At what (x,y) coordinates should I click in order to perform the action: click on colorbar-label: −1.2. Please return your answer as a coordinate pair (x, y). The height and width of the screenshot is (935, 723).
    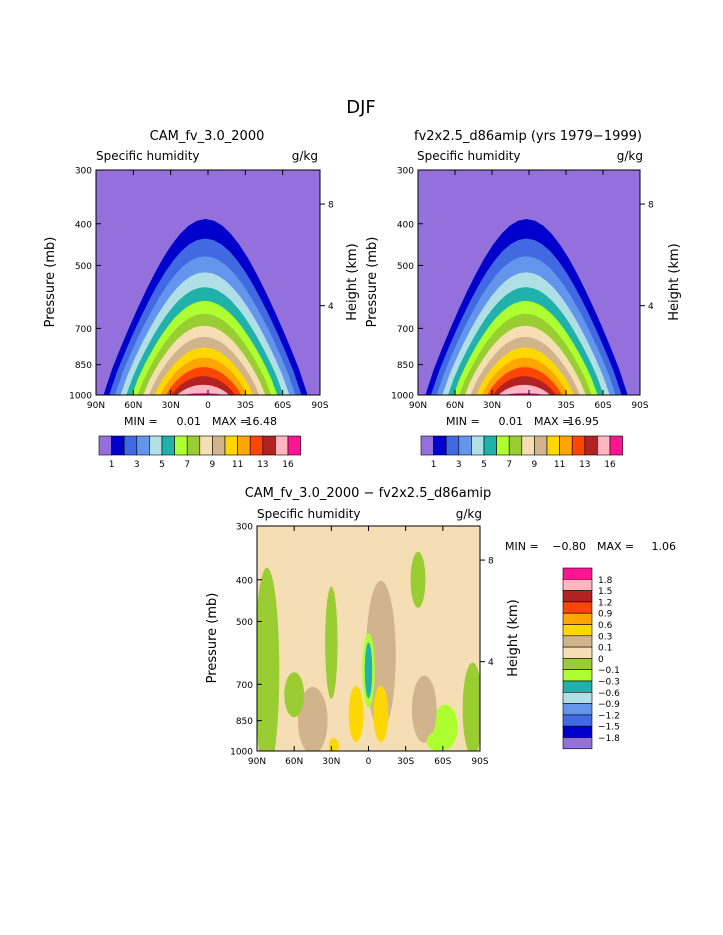
    Looking at the image, I should click on (609, 716).